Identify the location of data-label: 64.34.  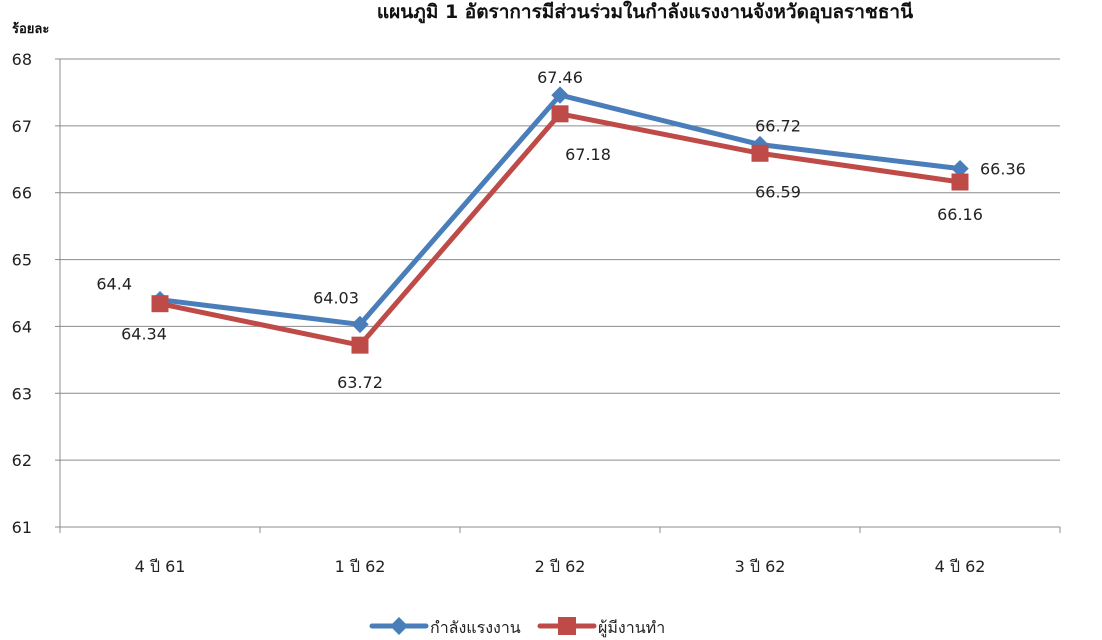
(144, 334).